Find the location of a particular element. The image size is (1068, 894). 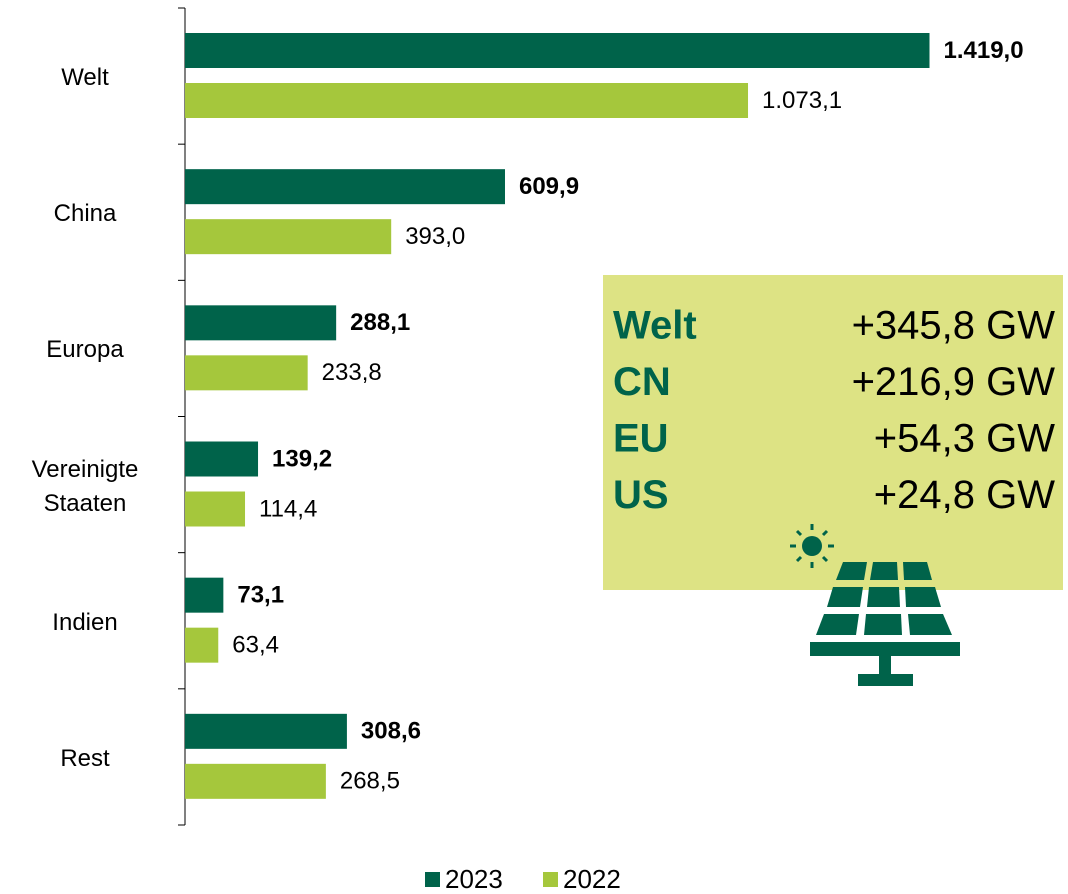

value-label: 268,5 is located at coordinates (370, 781).